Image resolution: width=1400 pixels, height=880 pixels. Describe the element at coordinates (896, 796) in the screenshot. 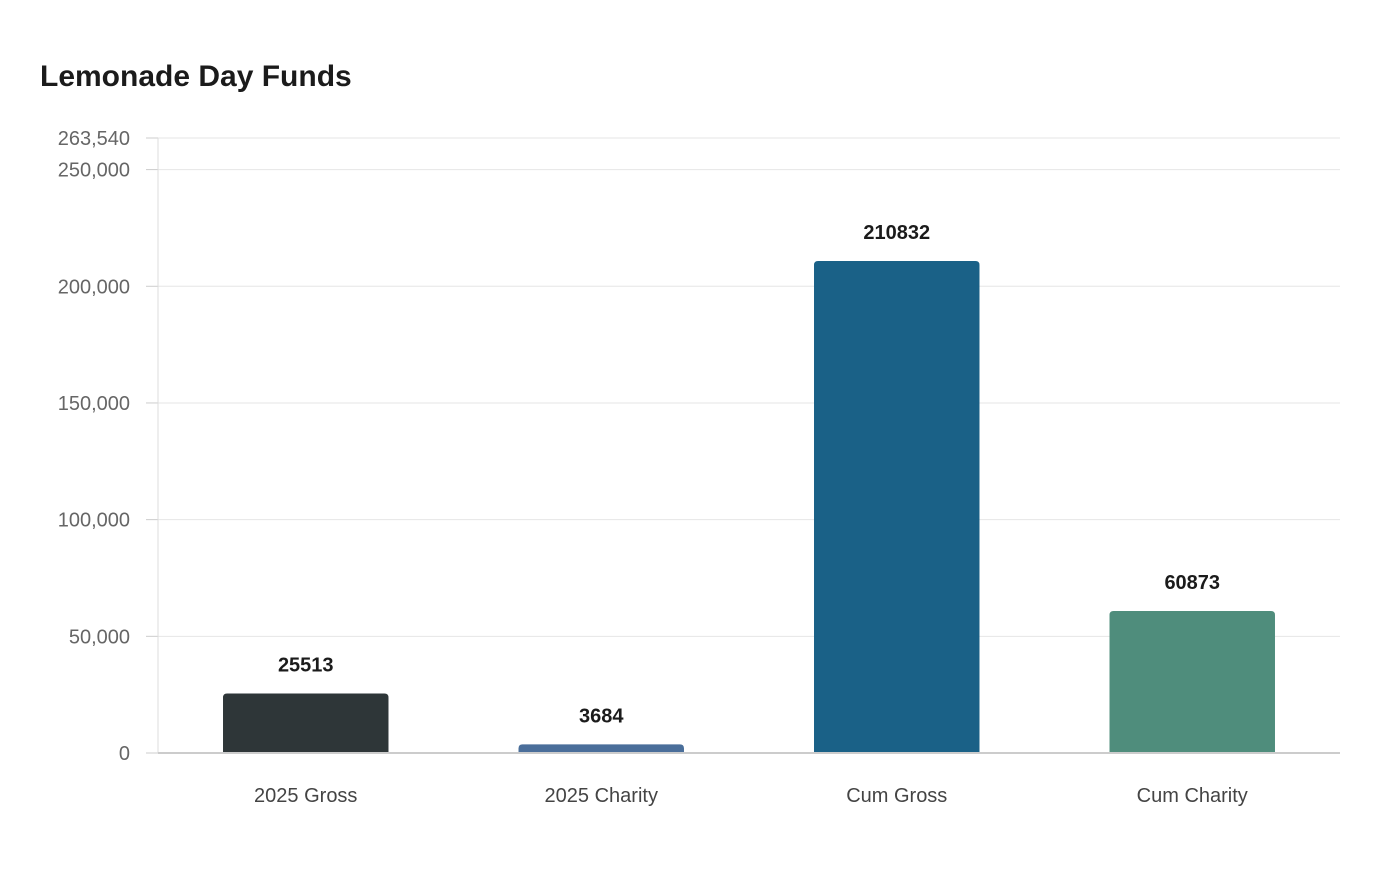

I see `x-category-label: Cum Gross` at that location.